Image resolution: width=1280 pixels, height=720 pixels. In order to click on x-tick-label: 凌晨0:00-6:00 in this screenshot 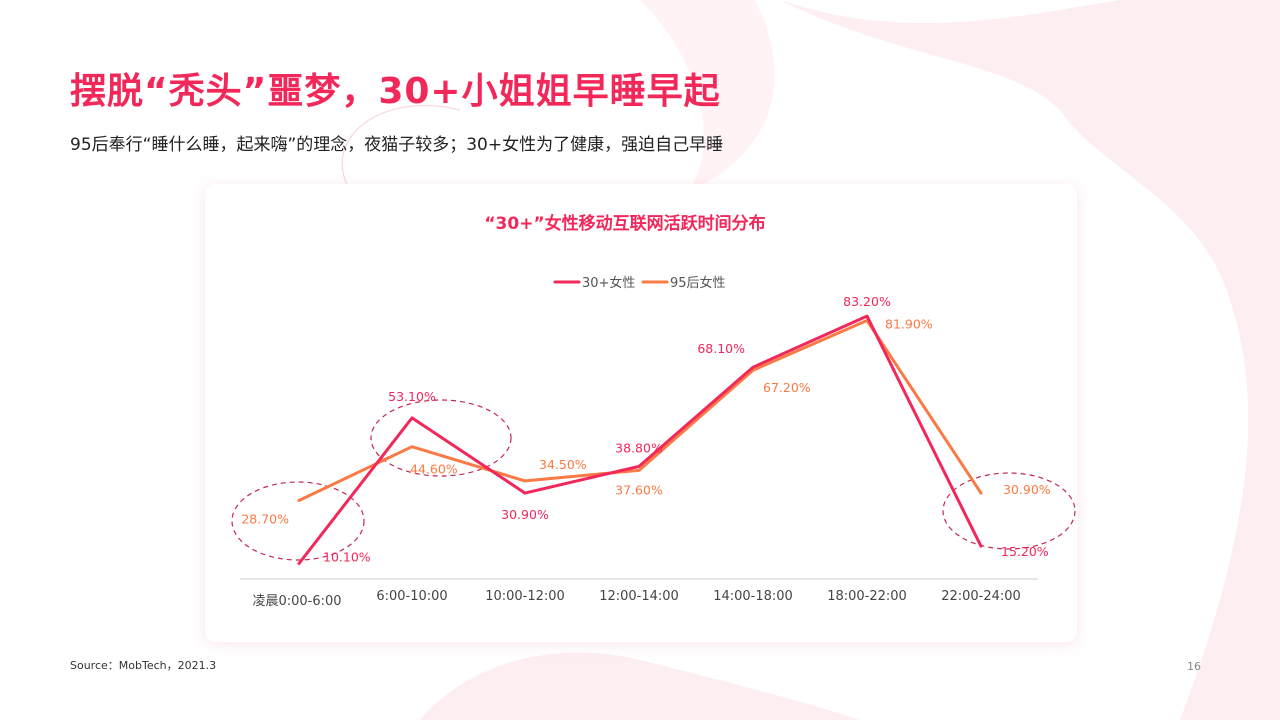, I will do `click(296, 601)`.